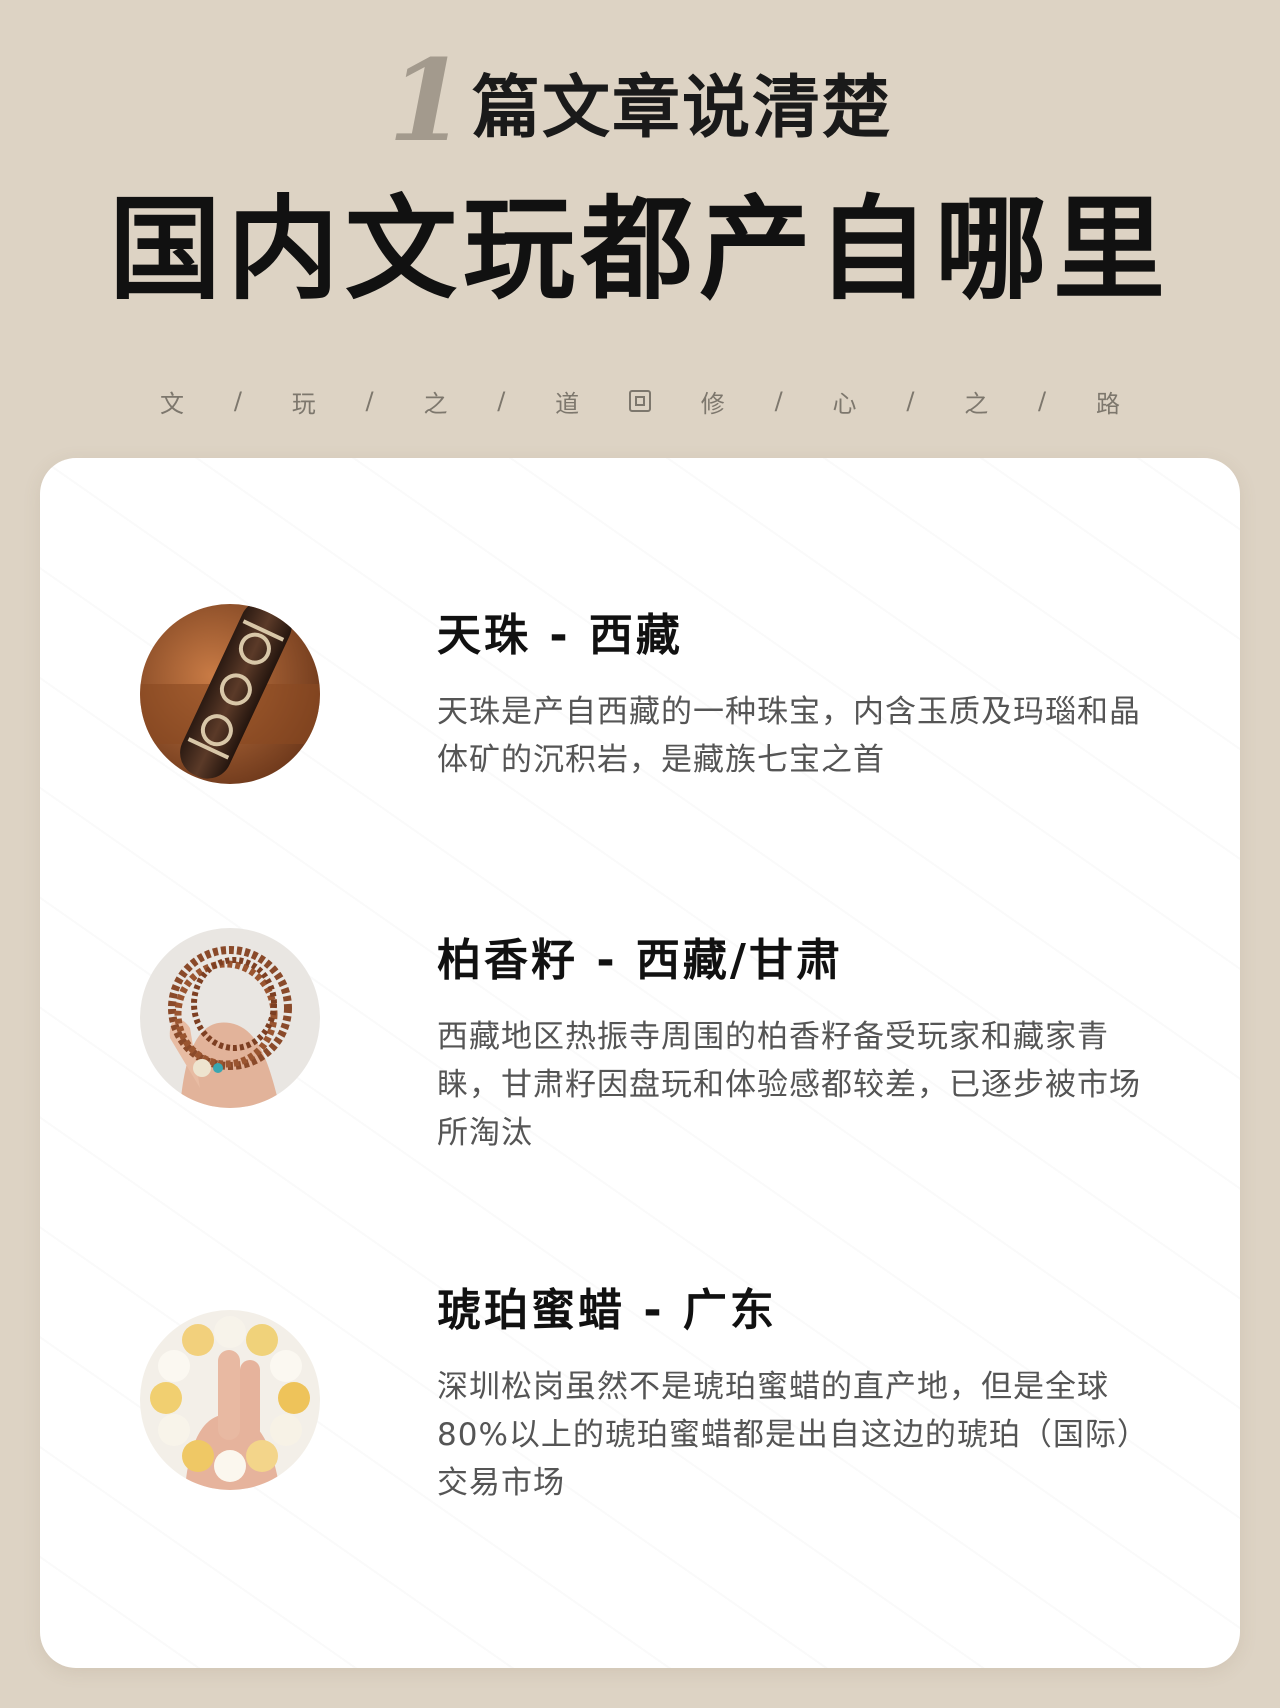  Describe the element at coordinates (789, 736) in the screenshot. I see `item-description: 天珠是产自西藏的一种珠宝，内含玉质及玛瑙和晶体矿的沉积岩，是藏族七宝之首` at that location.